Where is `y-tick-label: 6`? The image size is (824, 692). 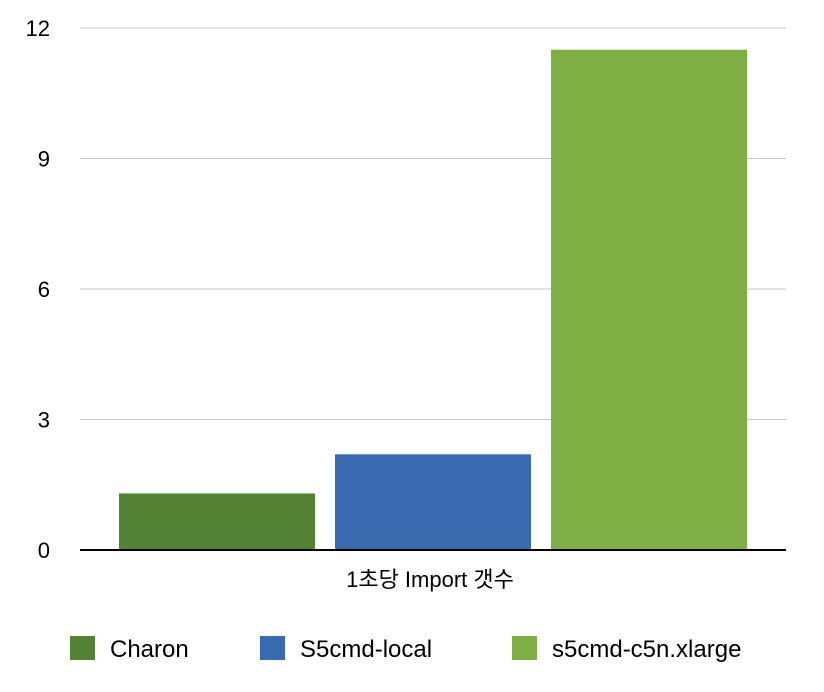
y-tick-label: 6 is located at coordinates (44, 289).